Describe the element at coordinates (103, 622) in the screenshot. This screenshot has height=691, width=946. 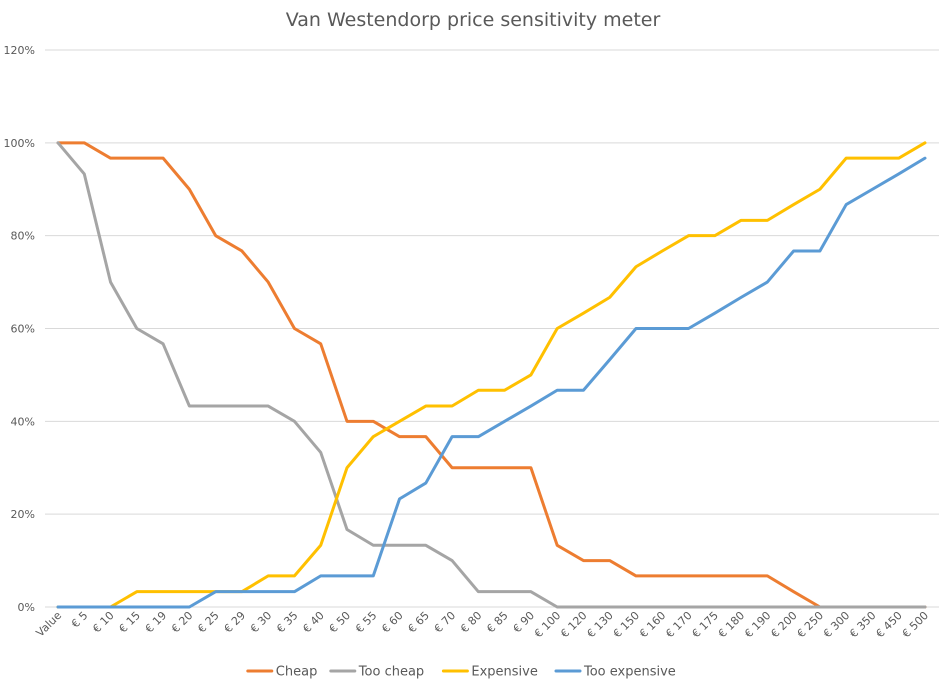
I see `x-tick-label: € 10` at that location.